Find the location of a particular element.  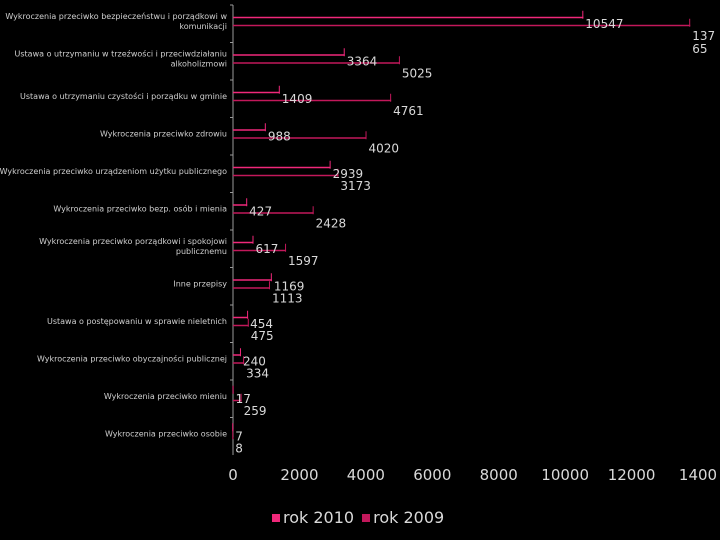

value-label-2009-1: 5025 is located at coordinates (417, 73).